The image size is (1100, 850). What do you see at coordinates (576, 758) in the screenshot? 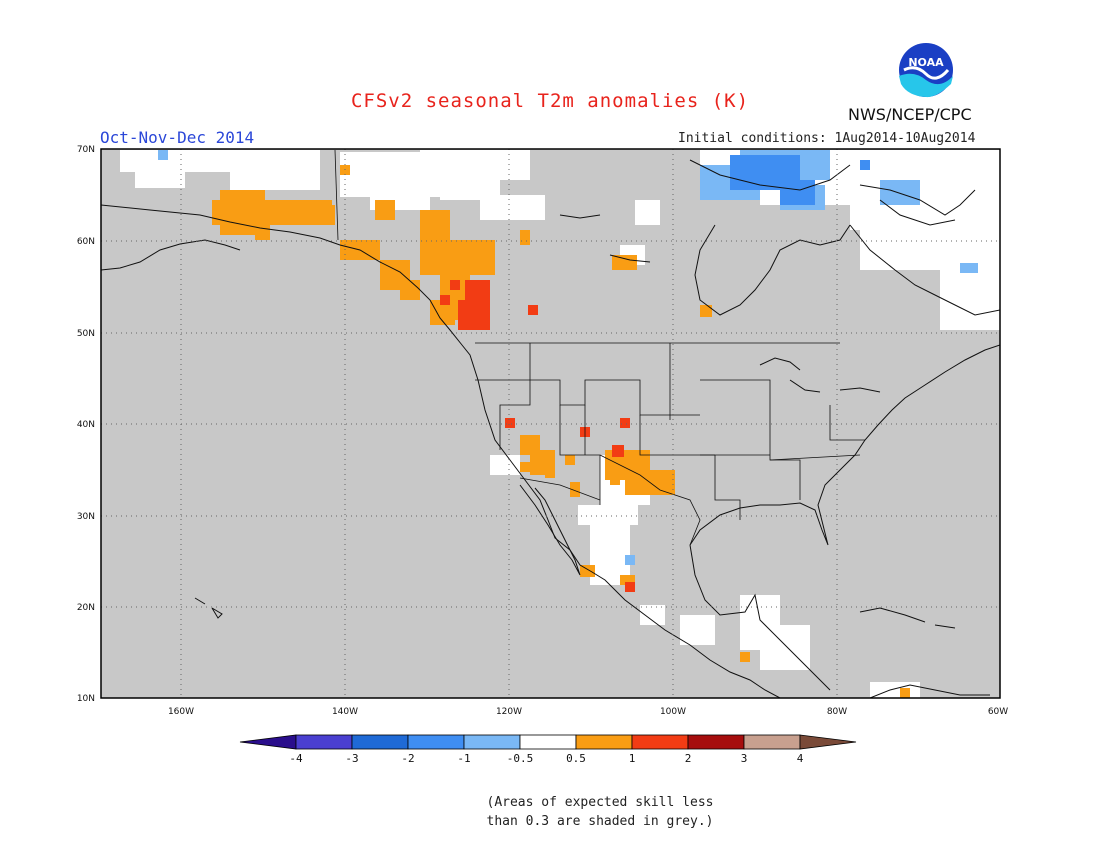
I see `colorbar-tick-label: 0.5` at bounding box center [576, 758].